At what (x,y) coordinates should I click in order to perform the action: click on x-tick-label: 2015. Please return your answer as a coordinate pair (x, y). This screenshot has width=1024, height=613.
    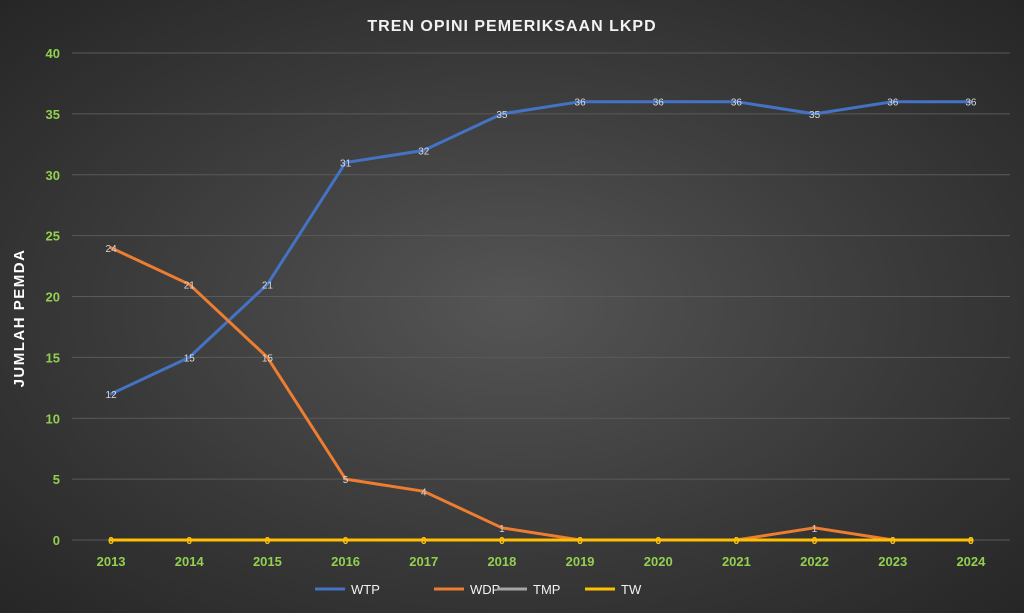
    Looking at the image, I should click on (267, 561).